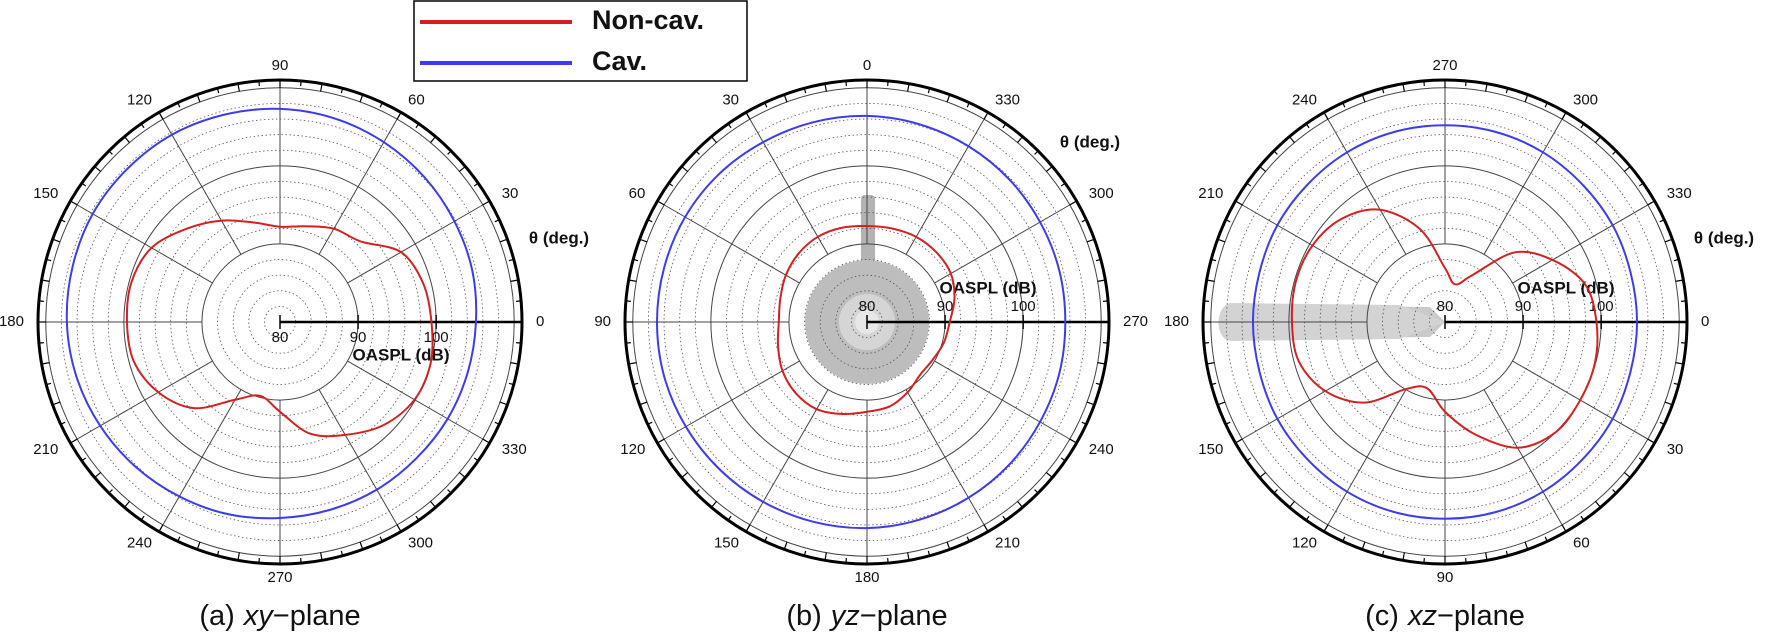 The height and width of the screenshot is (634, 1766). Describe the element at coordinates (1382, 616) in the screenshot. I see `caption-label: (c)` at that location.